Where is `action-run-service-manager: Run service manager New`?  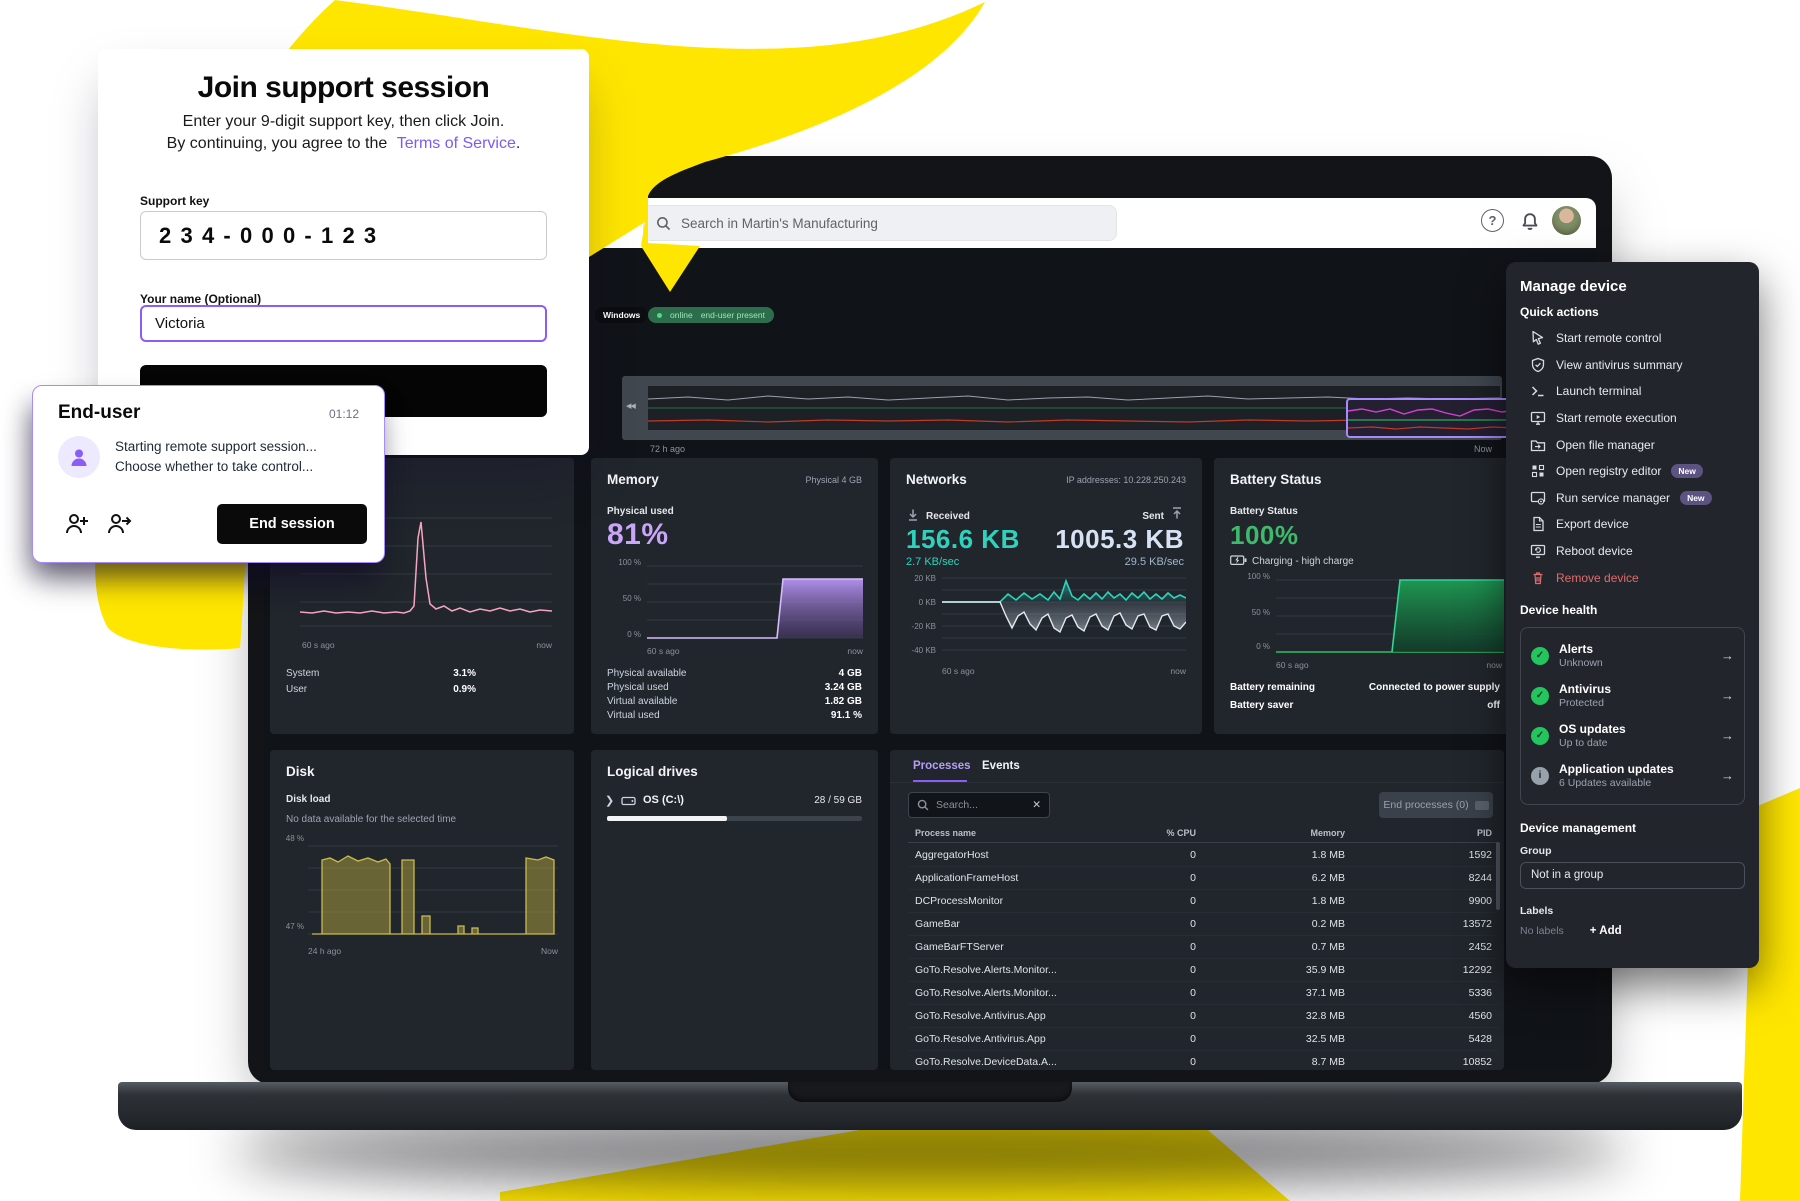 action-run-service-manager: Run service manager New is located at coordinates (1632, 498).